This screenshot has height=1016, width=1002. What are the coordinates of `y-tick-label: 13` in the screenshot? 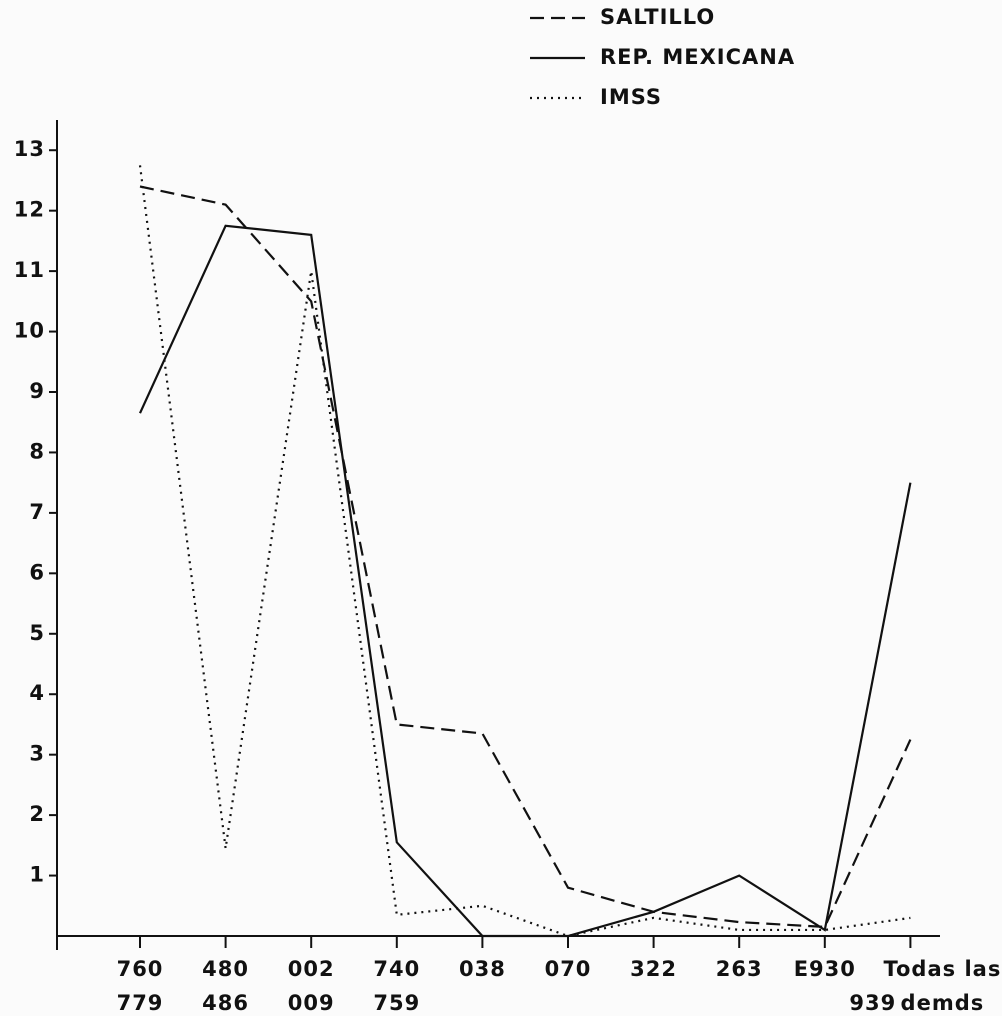 It's located at (29, 149).